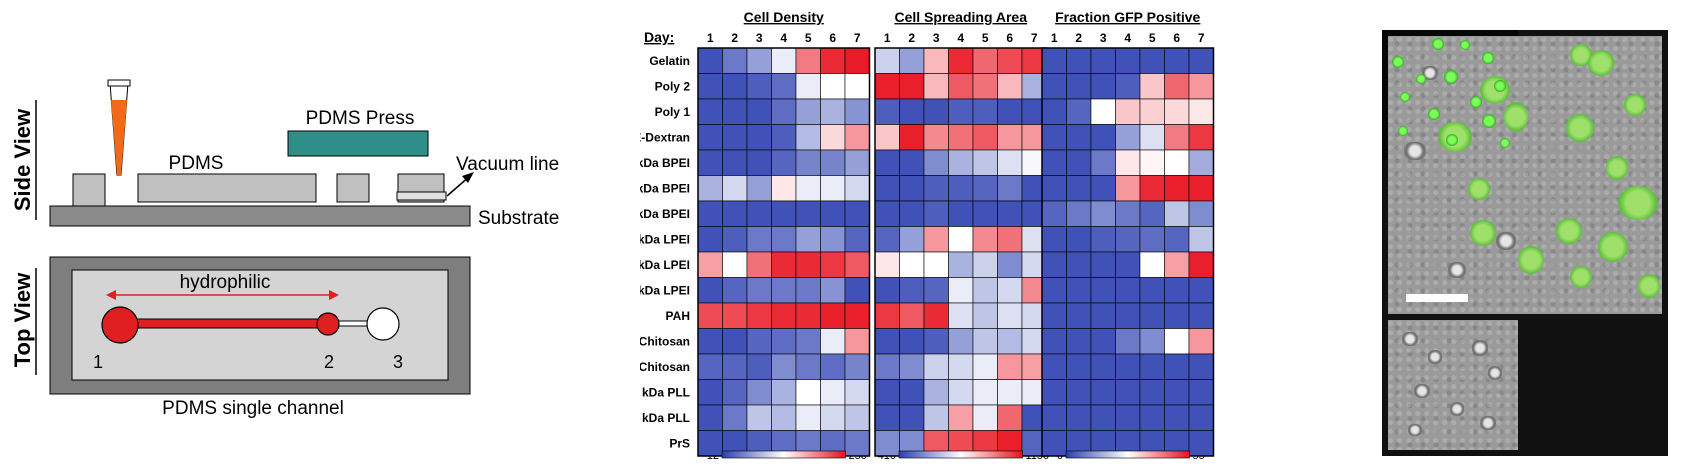 The width and height of the screenshot is (1683, 471). I want to click on vacuum-arrowhead, so click(468, 177).